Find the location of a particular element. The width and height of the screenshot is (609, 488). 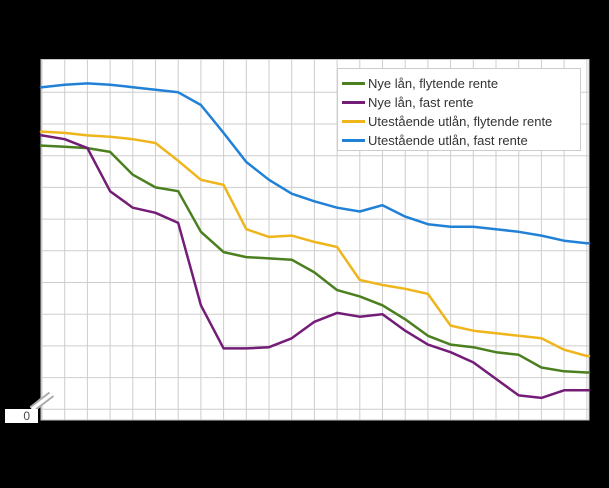

legend-item-nye-fast: Nye lån, fast rente is located at coordinates (461, 102).